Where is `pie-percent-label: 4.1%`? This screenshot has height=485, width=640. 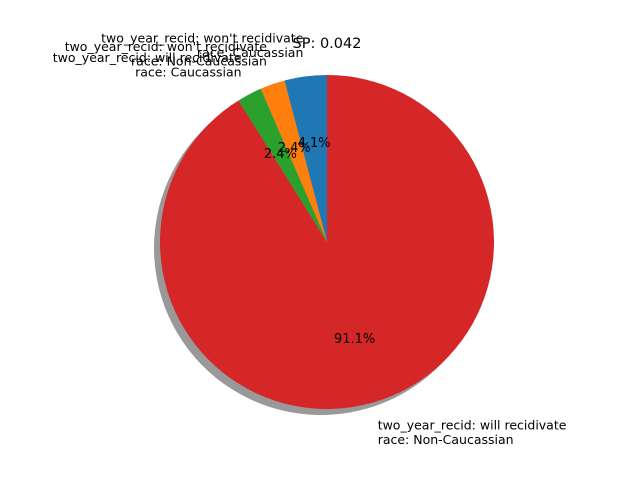 pie-percent-label: 4.1% is located at coordinates (314, 143).